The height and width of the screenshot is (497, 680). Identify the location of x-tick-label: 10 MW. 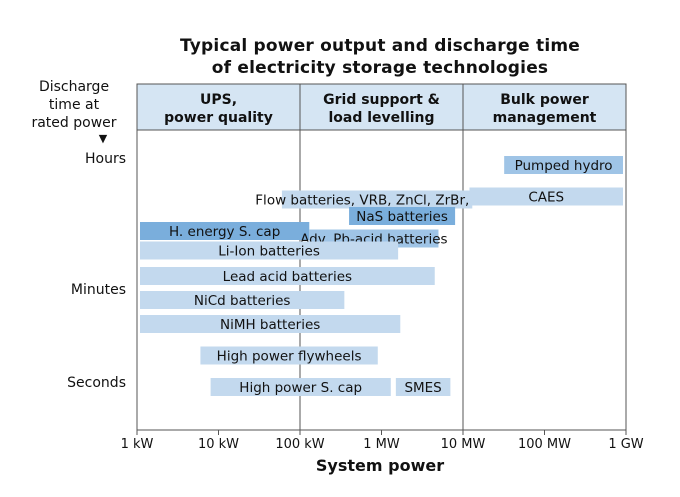
(463, 444).